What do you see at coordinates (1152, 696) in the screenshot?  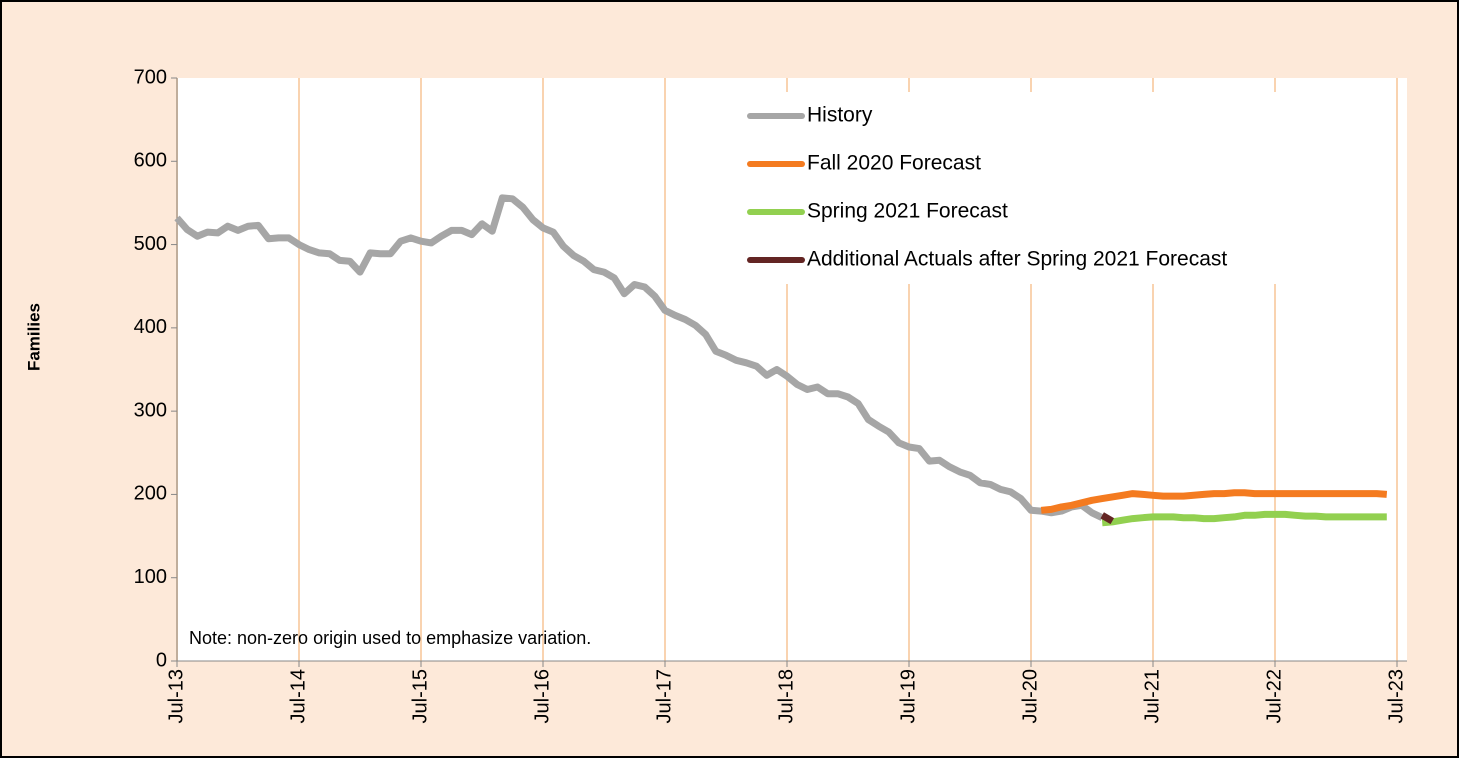 I see `x-tick-label: Jul-21` at bounding box center [1152, 696].